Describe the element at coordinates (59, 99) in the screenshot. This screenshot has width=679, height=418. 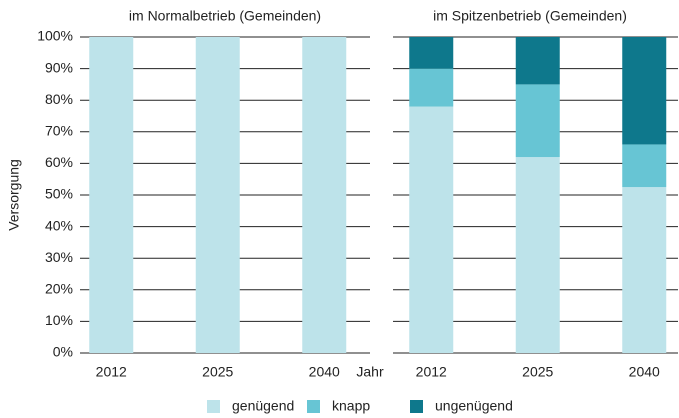
I see `y-tick-label: 80%` at that location.